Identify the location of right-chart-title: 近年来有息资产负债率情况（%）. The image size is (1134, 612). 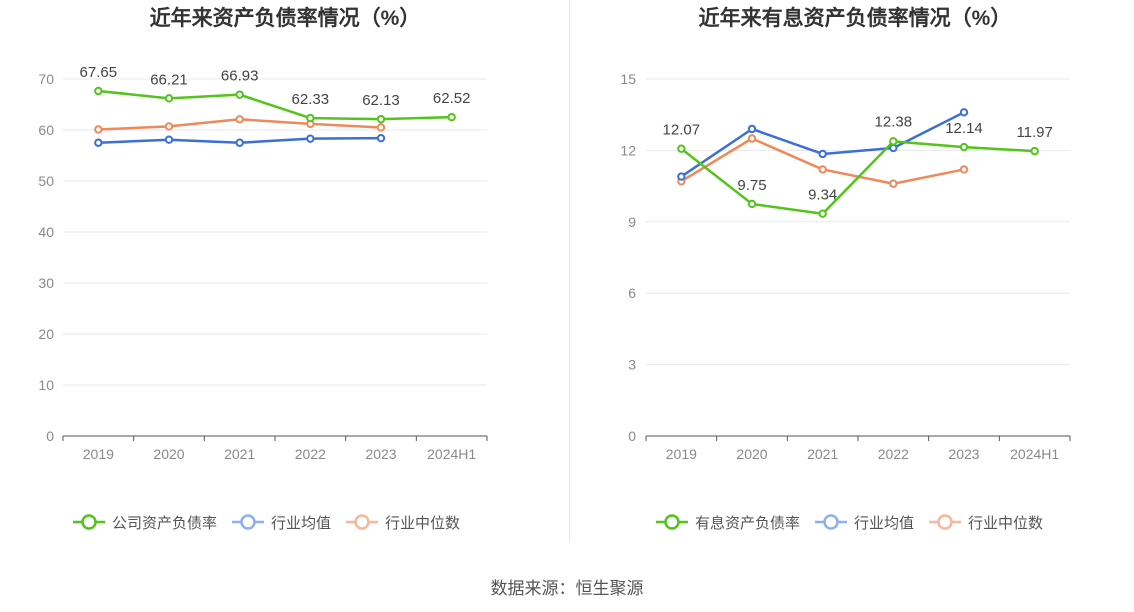
(855, 18).